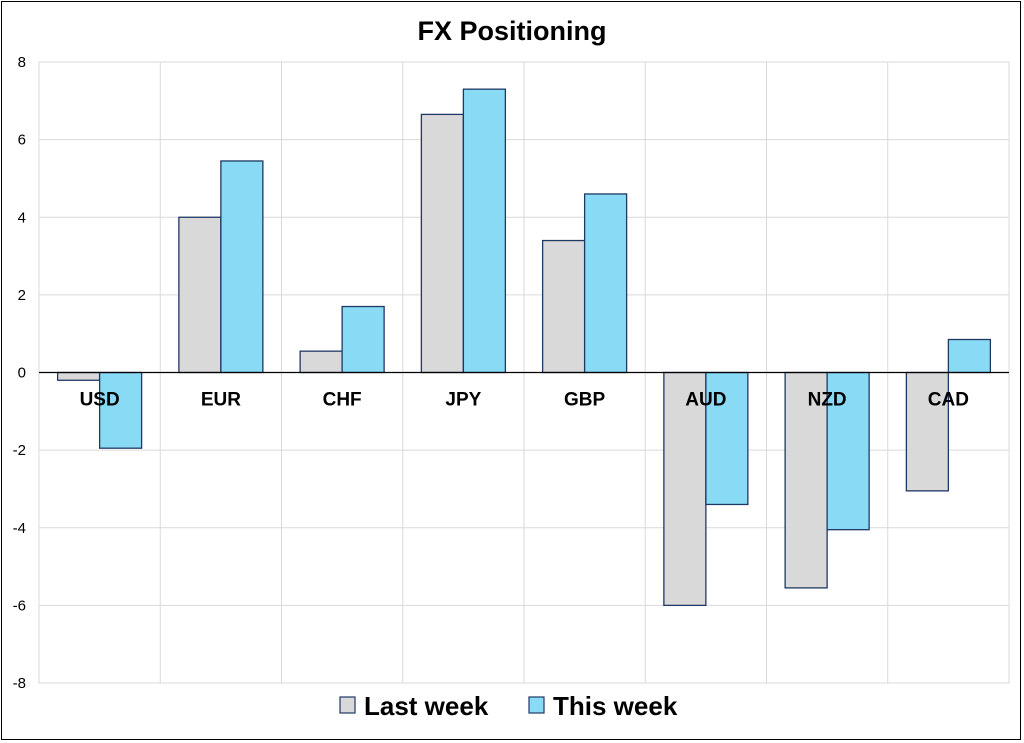  I want to click on legend-swatch-this-week, so click(536, 705).